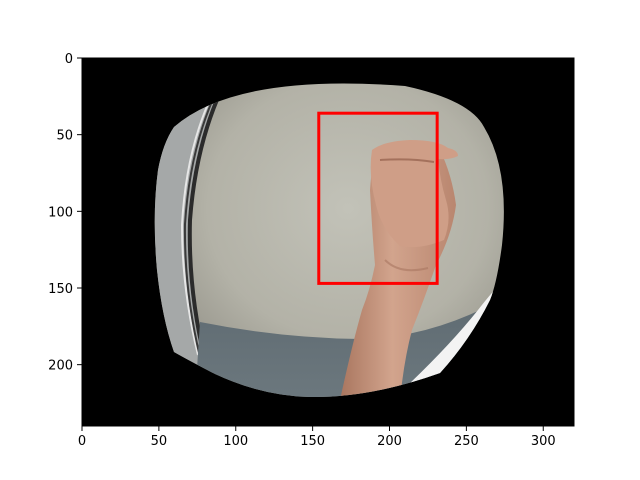 The height and width of the screenshot is (480, 640). What do you see at coordinates (406, 265) in the screenshot?
I see `wrist-shadow` at bounding box center [406, 265].